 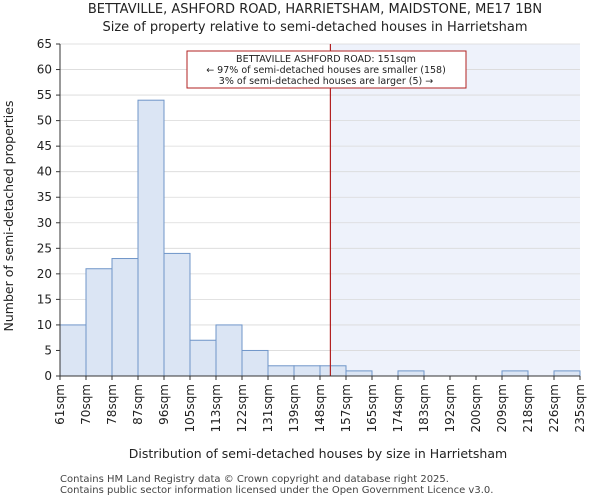 I want to click on x-tick-label-96sqm: 96sqm, so click(x=164, y=404).